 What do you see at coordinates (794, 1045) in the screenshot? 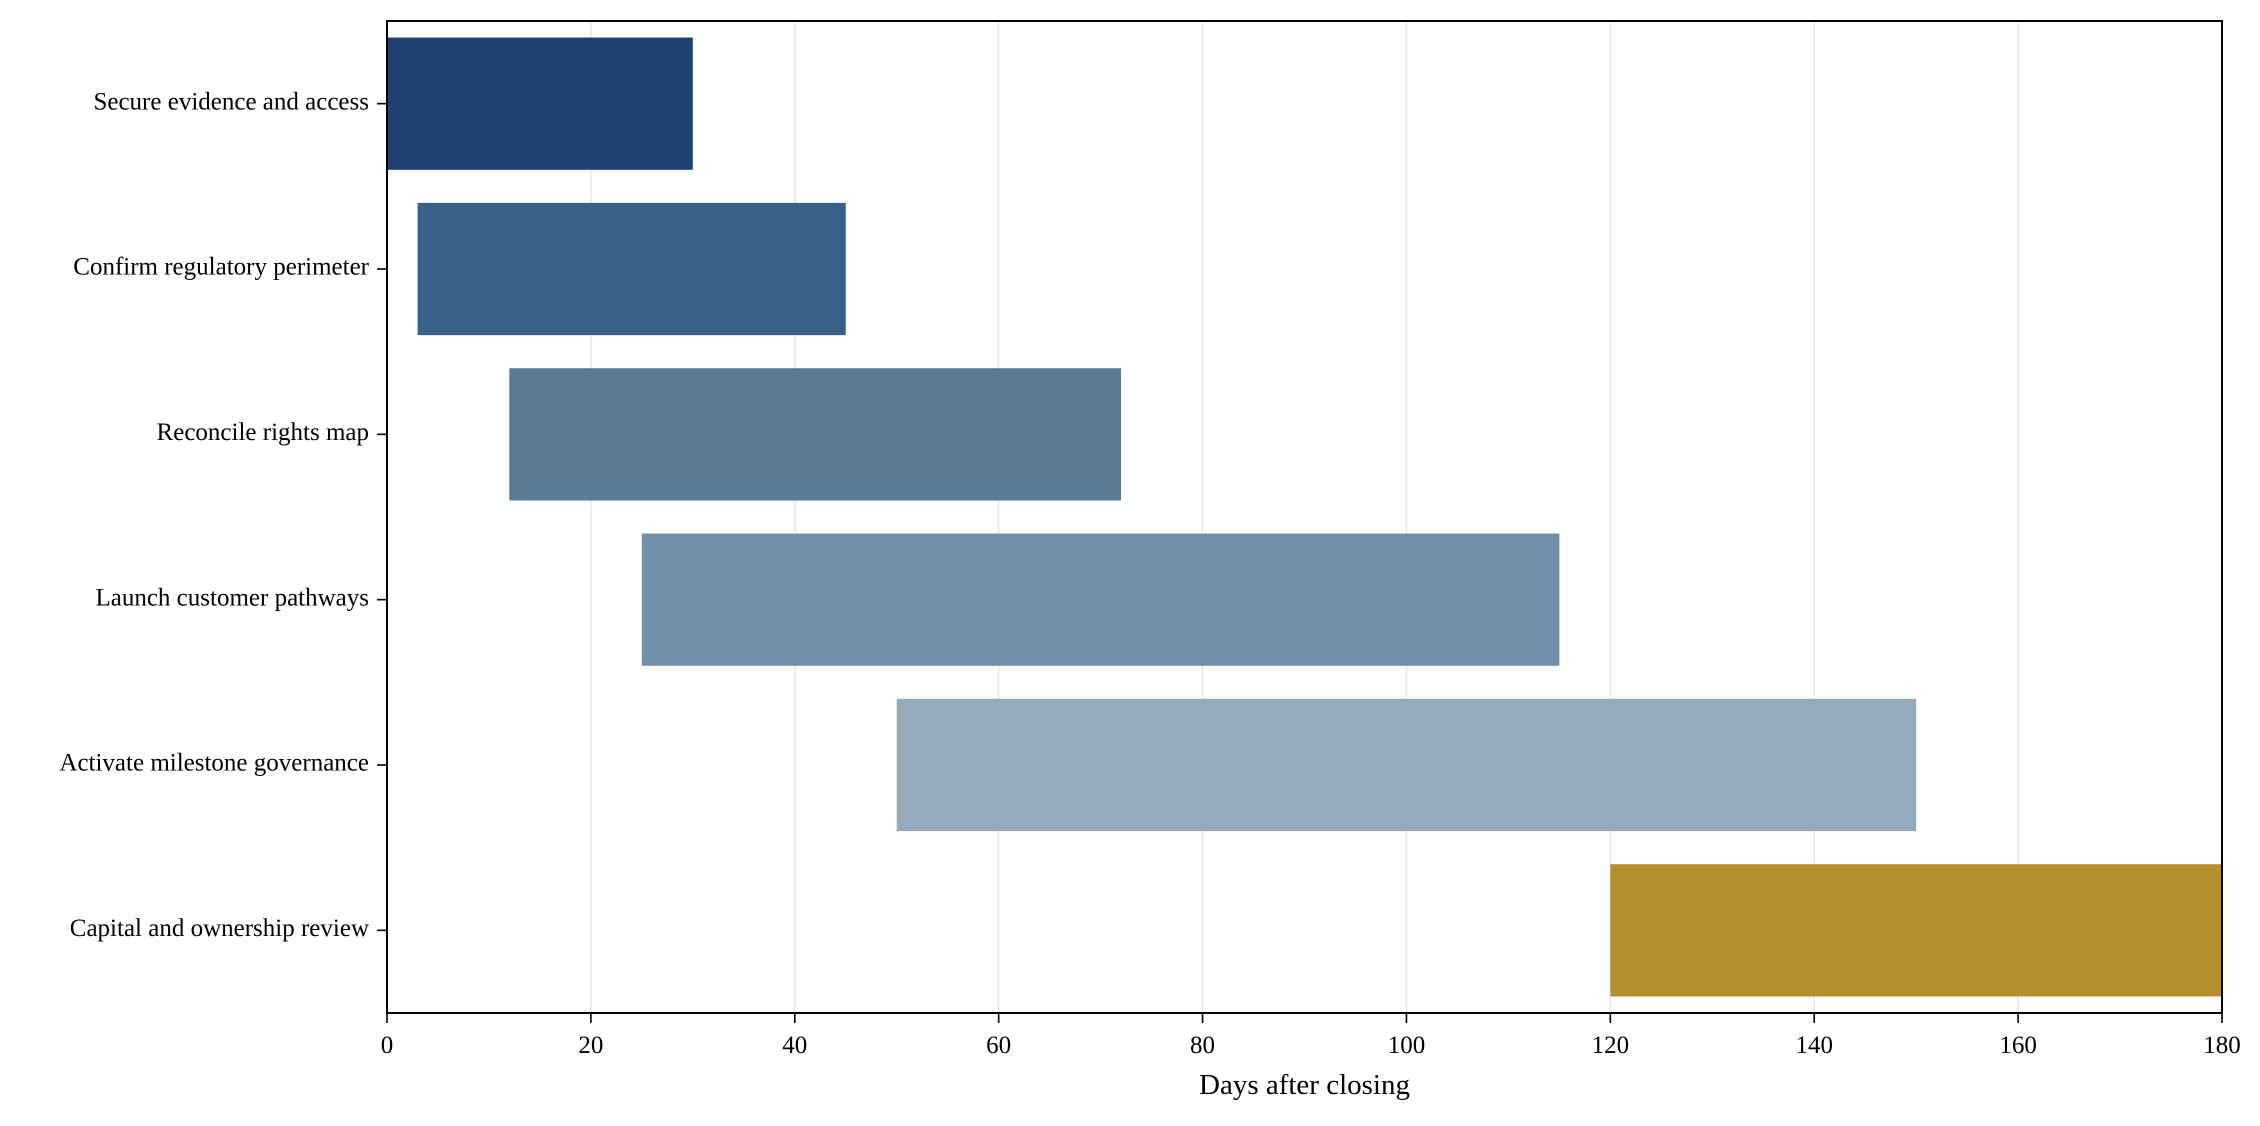
I see `x-tick-label: 40` at bounding box center [794, 1045].